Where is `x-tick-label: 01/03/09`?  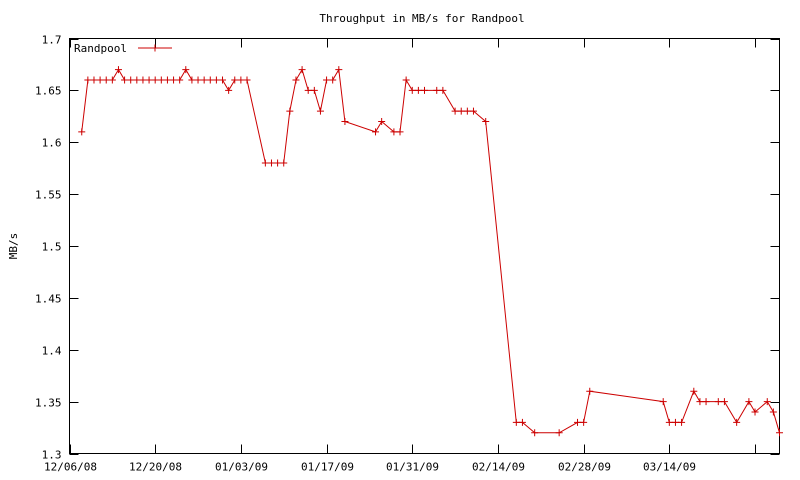
x-tick-label: 01/03/09 is located at coordinates (241, 467).